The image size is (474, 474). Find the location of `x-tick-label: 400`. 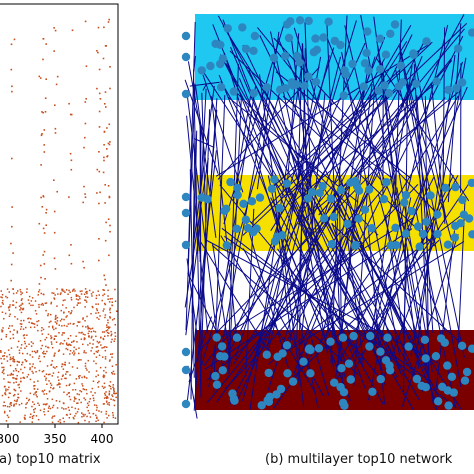

x-tick-label: 400 is located at coordinates (102, 439).